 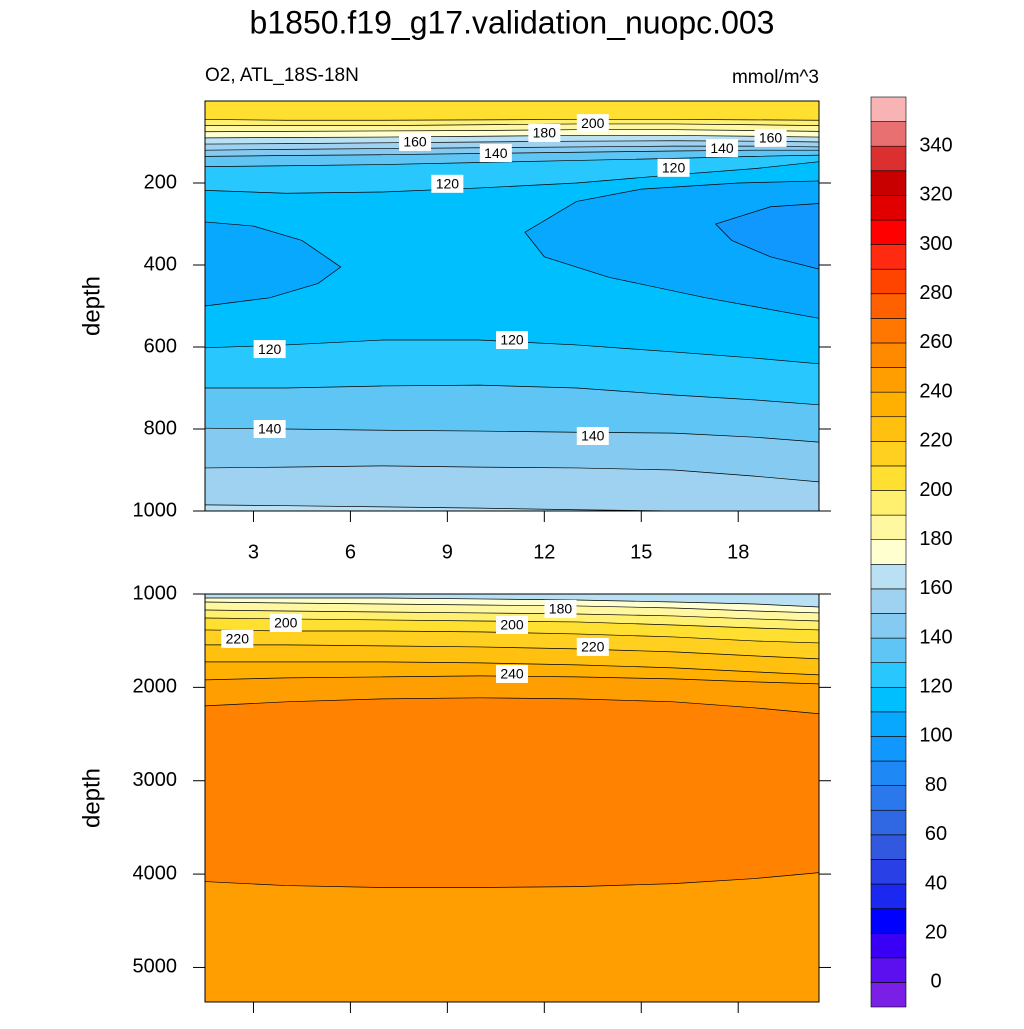 What do you see at coordinates (935, 588) in the screenshot?
I see `colorbar-label: 160` at bounding box center [935, 588].